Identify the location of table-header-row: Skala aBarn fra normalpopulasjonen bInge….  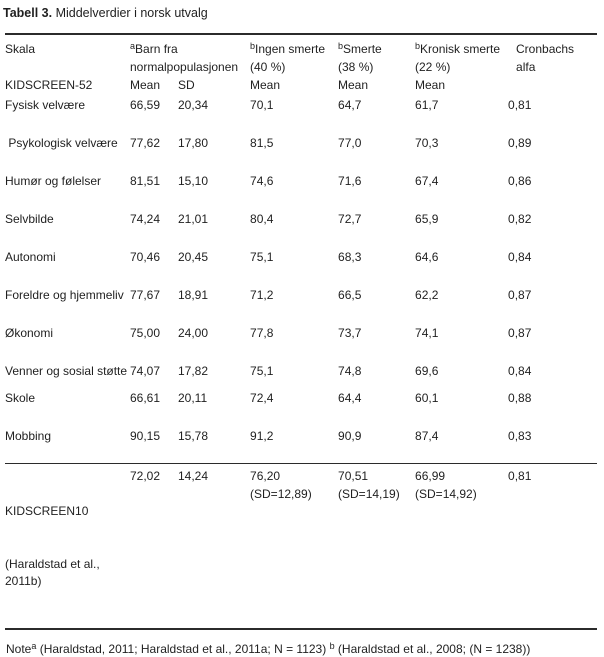
(301, 55).